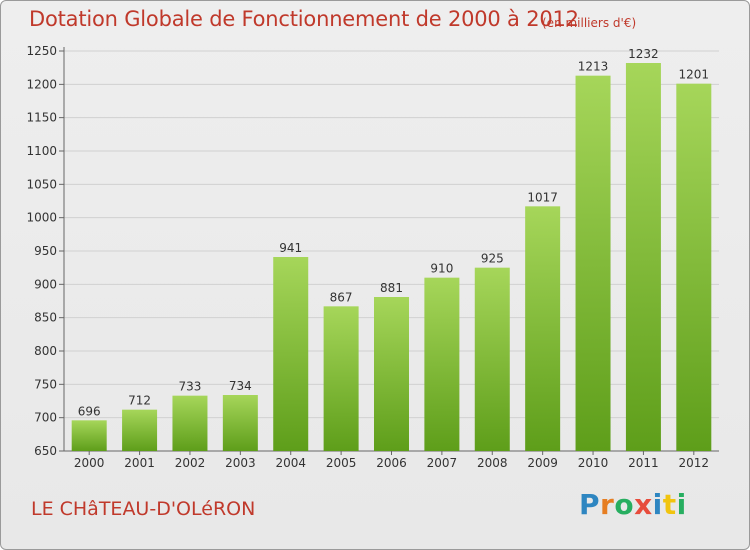 This screenshot has height=550, width=750. I want to click on y-tick-label: 950, so click(45, 251).